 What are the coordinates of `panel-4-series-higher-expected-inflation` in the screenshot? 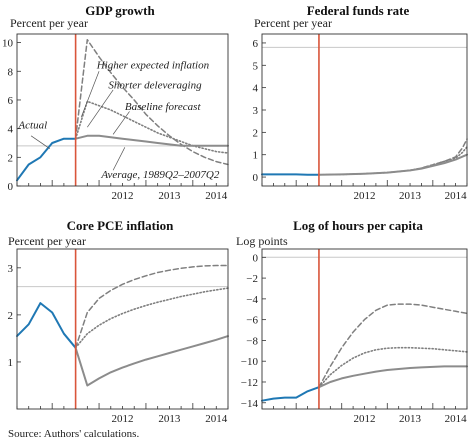 It's located at (393, 345).